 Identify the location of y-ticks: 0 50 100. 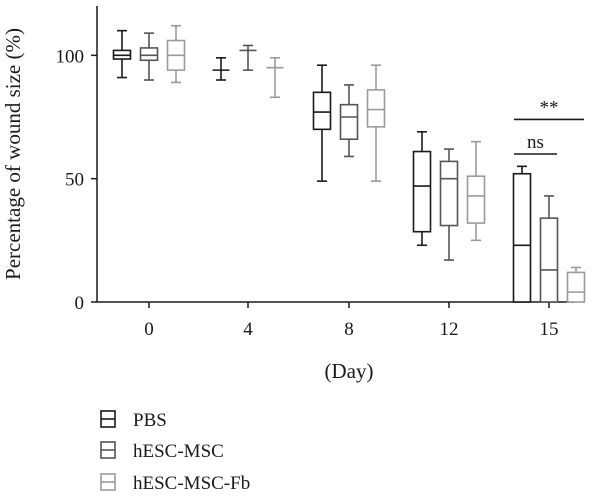
(76, 180).